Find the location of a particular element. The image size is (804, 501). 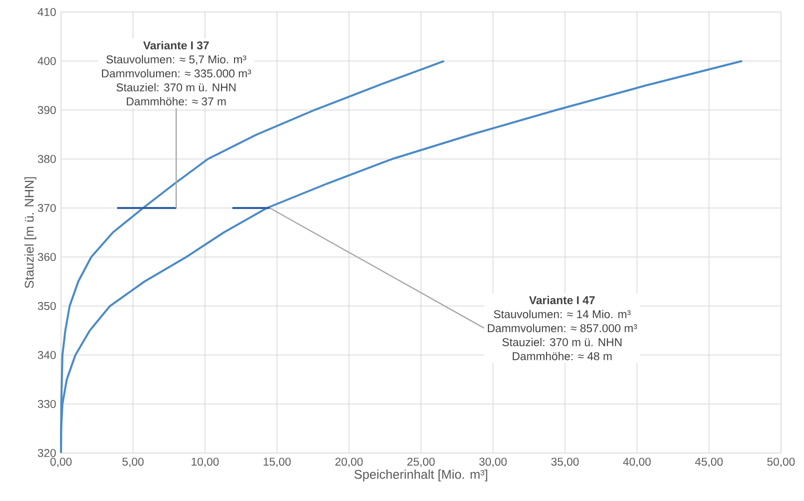

x-axis-title: Speicherinhalt [Mio. m³] is located at coordinates (421, 476).